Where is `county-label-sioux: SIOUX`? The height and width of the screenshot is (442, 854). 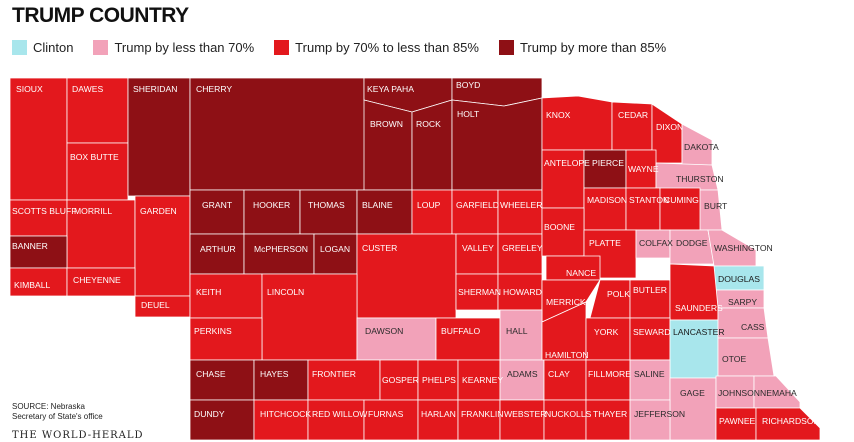
county-label-sioux: SIOUX is located at coordinates (29, 89).